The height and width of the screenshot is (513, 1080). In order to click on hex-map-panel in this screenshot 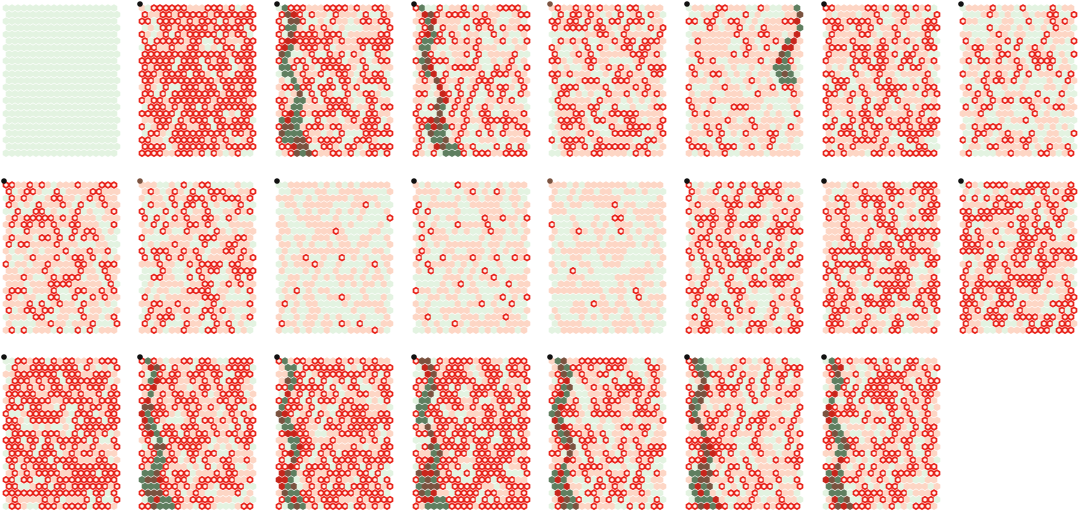, I will do `click(334, 79)`.